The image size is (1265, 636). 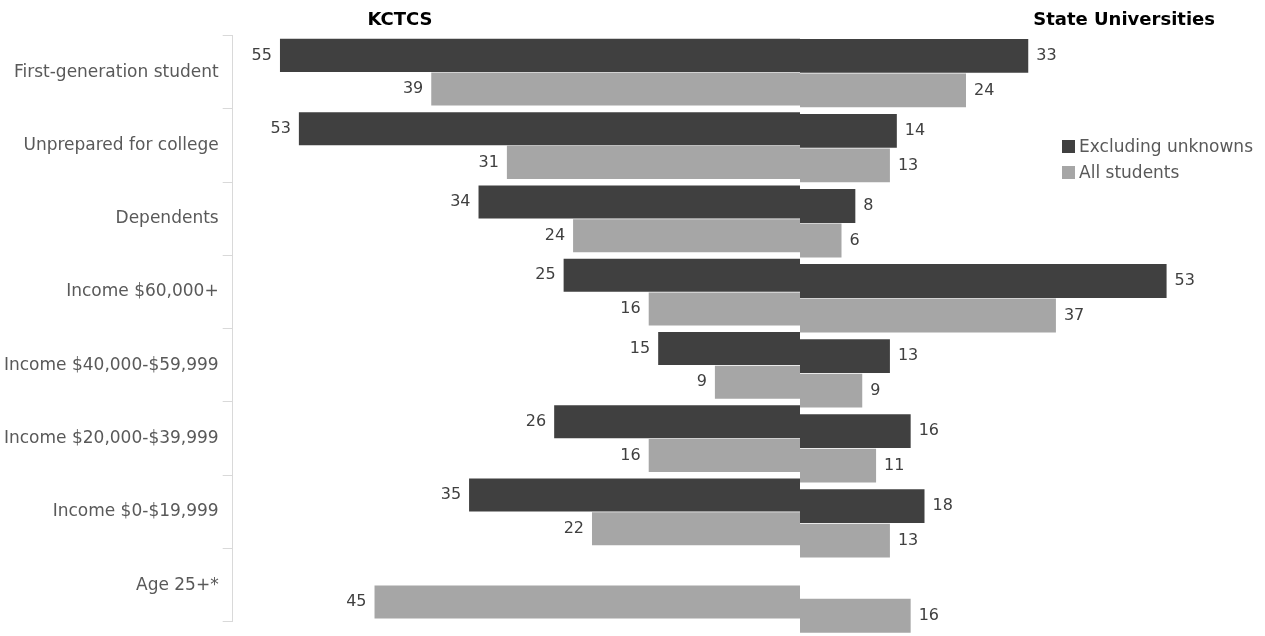 What do you see at coordinates (536, 420) in the screenshot?
I see `data-label: 26` at bounding box center [536, 420].